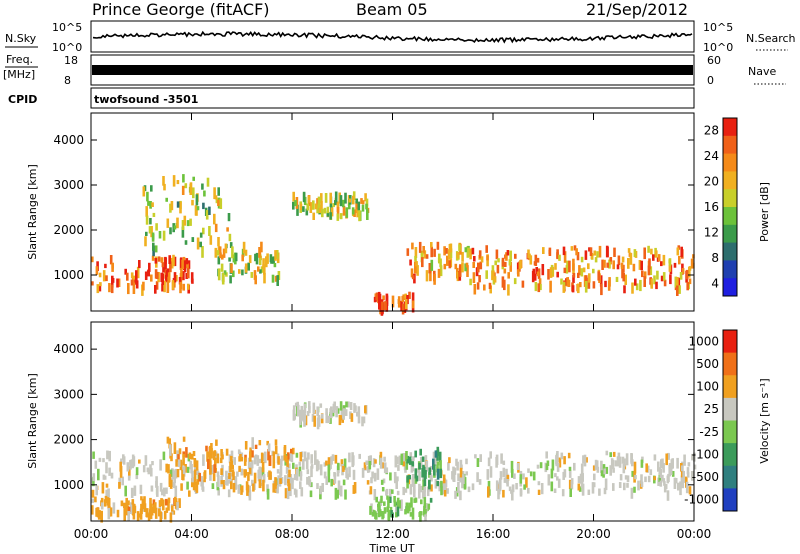 This screenshot has width=800, height=554. What do you see at coordinates (32, 212) in the screenshot?
I see `power-y-label: Slant Range [km]` at bounding box center [32, 212].